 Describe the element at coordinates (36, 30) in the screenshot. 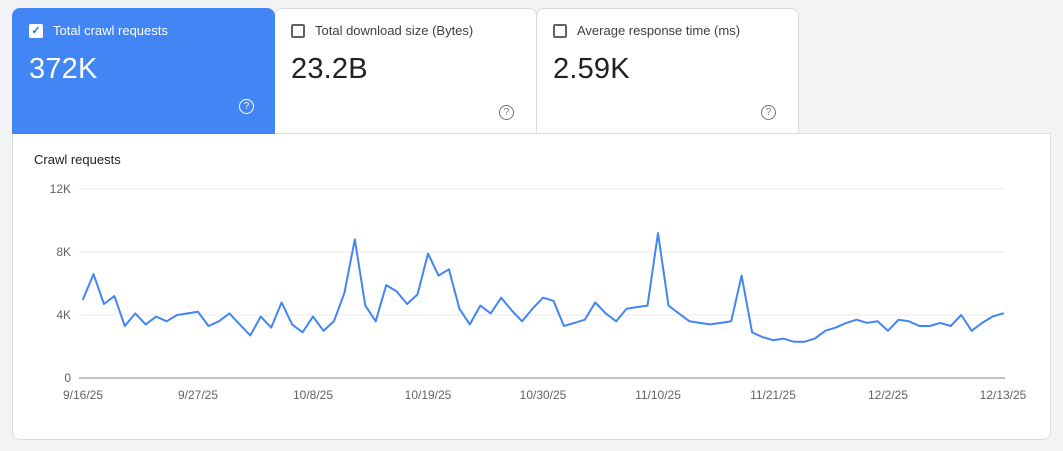

I see `total-crawl-requests-checkbox: ✓` at that location.